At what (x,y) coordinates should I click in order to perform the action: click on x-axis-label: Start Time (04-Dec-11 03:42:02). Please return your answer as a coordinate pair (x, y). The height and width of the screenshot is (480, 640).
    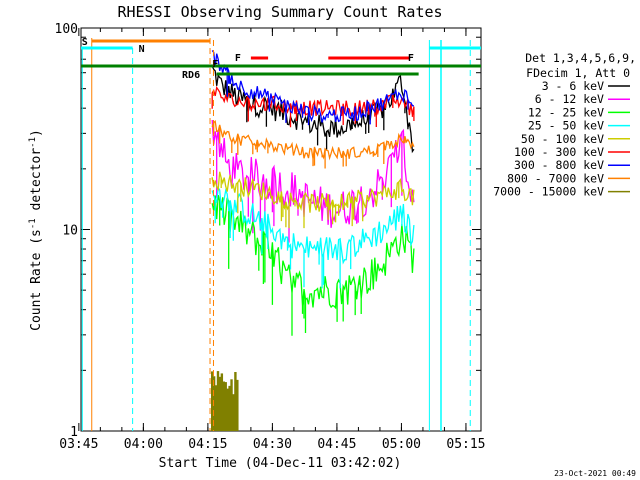
    Looking at the image, I should click on (280, 463).